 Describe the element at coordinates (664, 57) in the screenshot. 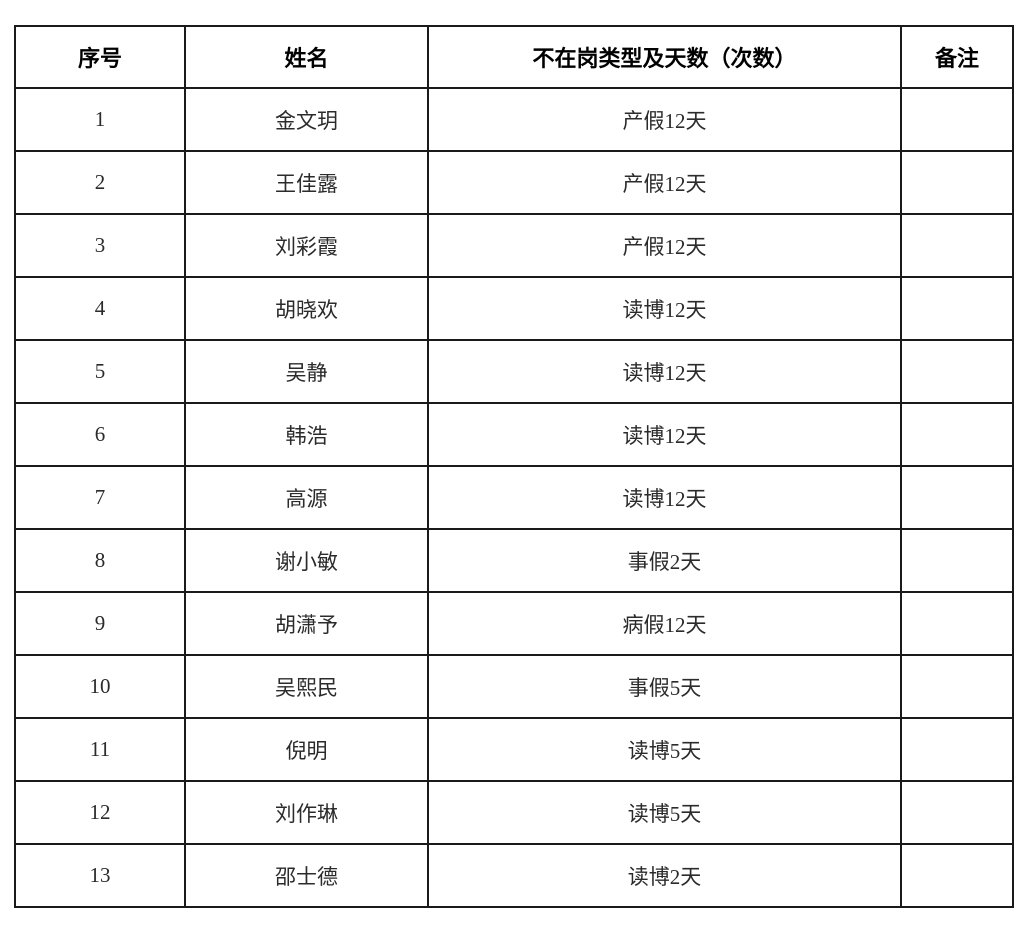

I see `header-type: 不在岗类型及天数（次数）` at that location.